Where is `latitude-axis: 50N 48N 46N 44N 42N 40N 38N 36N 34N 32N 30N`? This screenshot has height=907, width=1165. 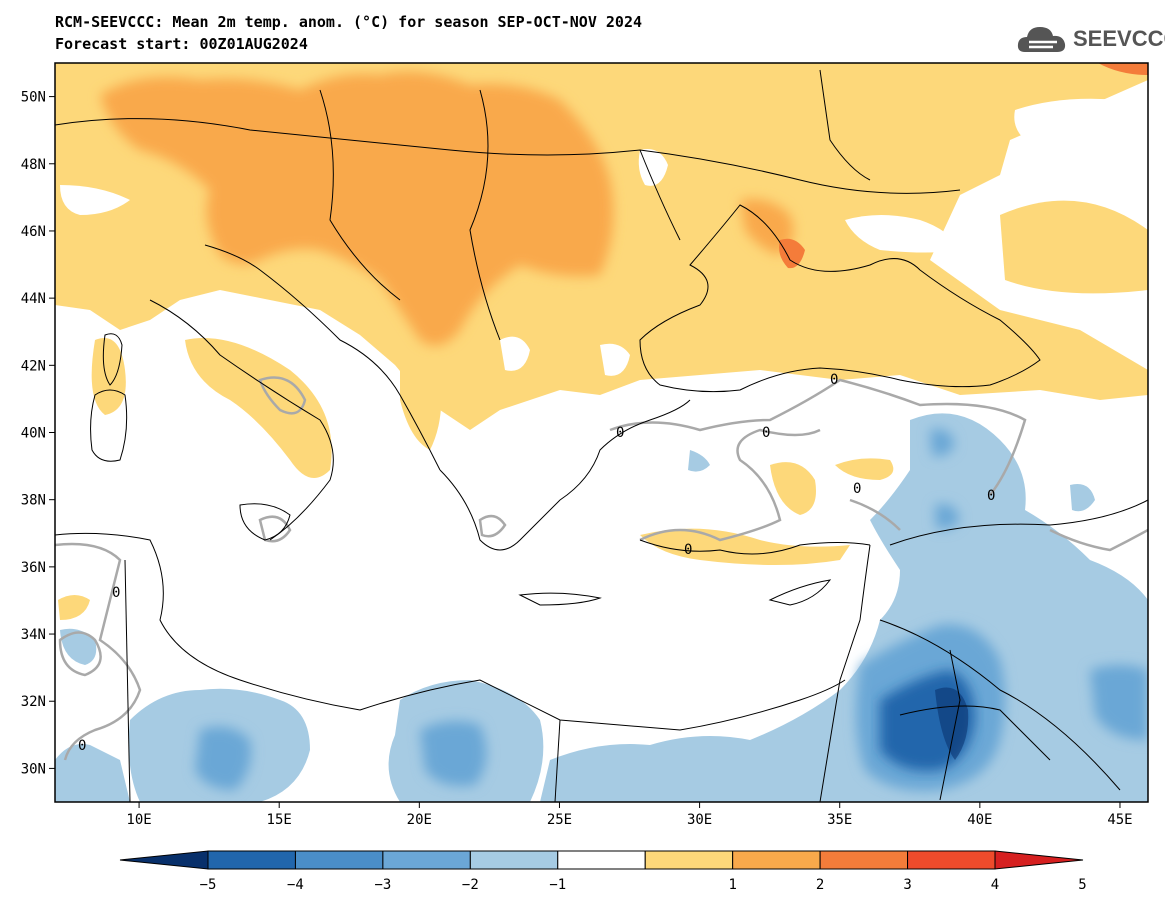
latitude-axis: 50N 48N 46N 44N 42N 40N 38N 36N 34N 32N 30N is located at coordinates (38, 433).